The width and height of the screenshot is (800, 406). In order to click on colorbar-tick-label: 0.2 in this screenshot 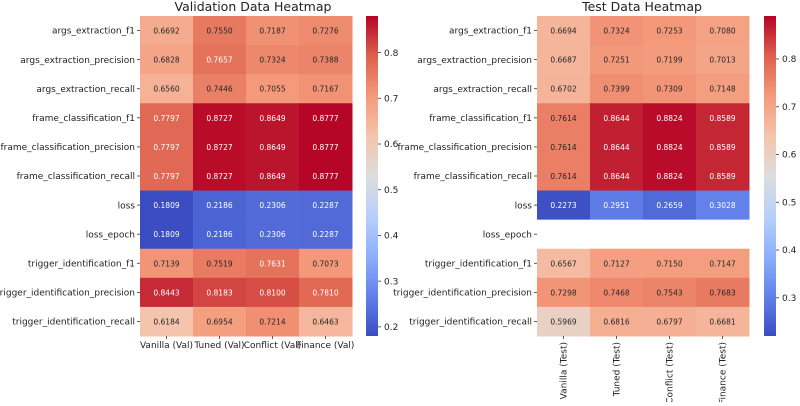, I will do `click(391, 328)`.